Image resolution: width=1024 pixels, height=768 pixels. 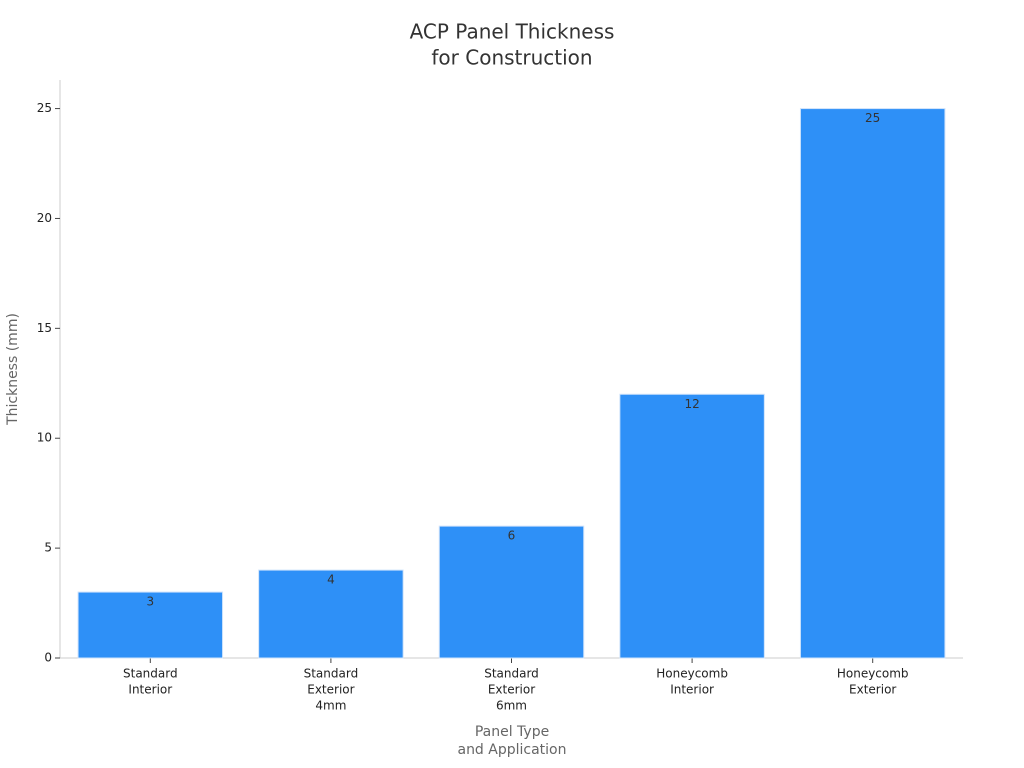 I want to click on y-tick-label: 5, so click(x=48, y=548).